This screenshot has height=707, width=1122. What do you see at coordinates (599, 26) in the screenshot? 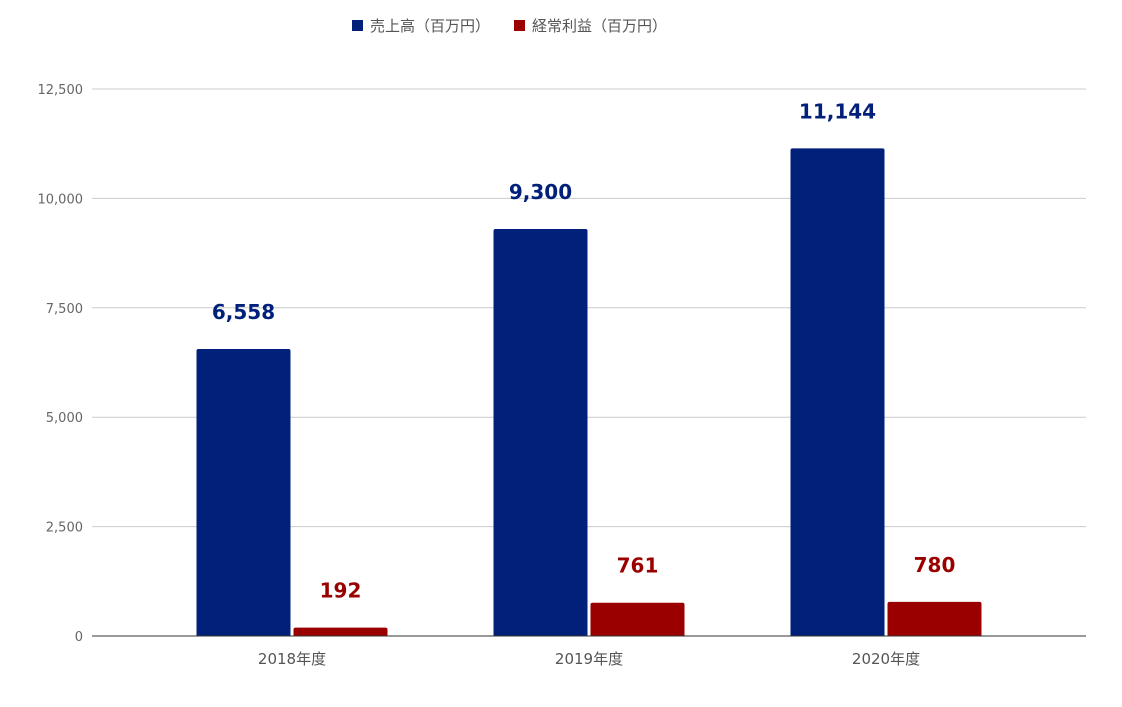
I see `legend-label: 経常利益（百万円）` at bounding box center [599, 26].